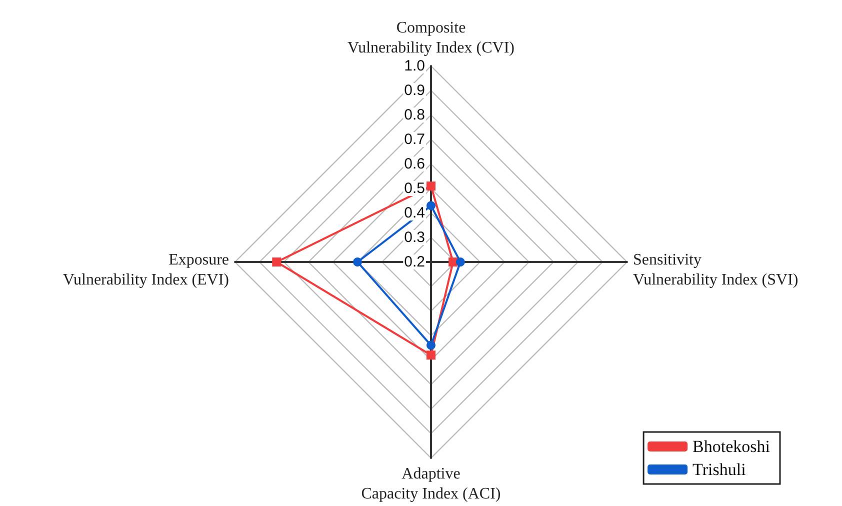 Image resolution: width=842 pixels, height=506 pixels. What do you see at coordinates (431, 484) in the screenshot?
I see `spoke-label: Adaptive Capacity Index (ACI)` at bounding box center [431, 484].